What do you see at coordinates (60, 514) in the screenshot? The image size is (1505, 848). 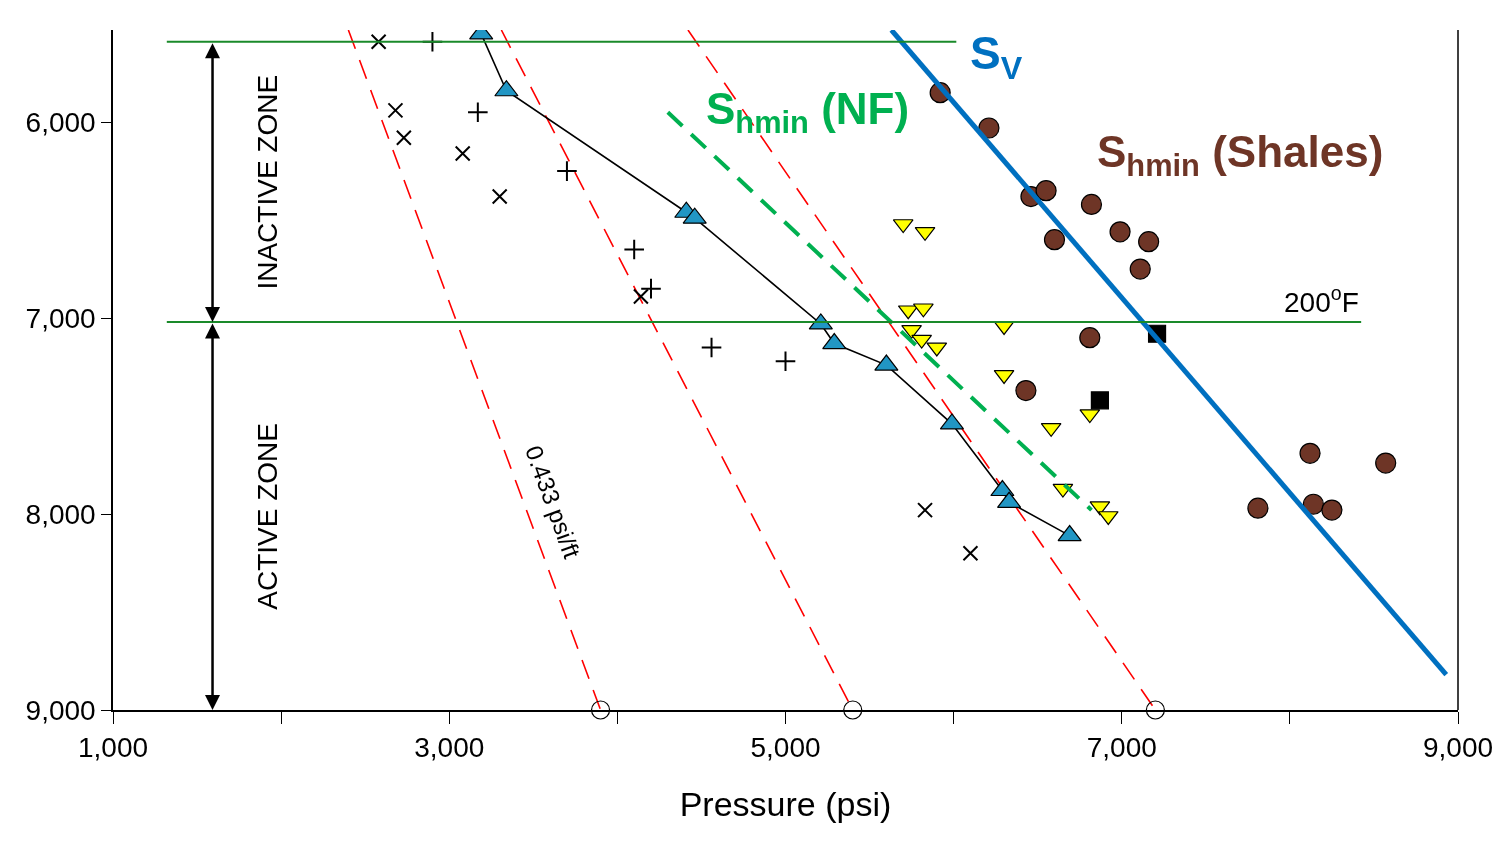 I see `y-tick-label: 8,000` at bounding box center [60, 514].